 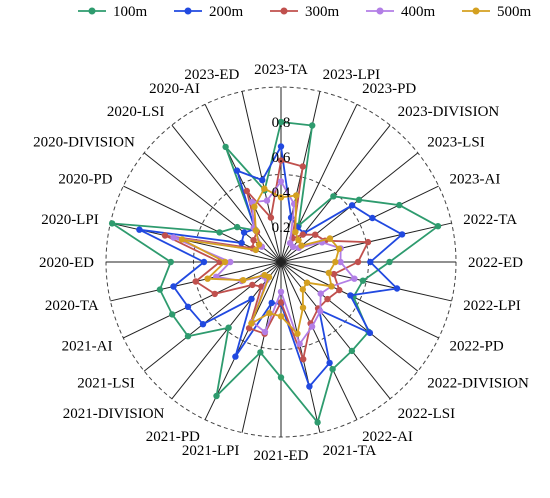 I want to click on point-100m-2021-pd, so click(x=216, y=396).